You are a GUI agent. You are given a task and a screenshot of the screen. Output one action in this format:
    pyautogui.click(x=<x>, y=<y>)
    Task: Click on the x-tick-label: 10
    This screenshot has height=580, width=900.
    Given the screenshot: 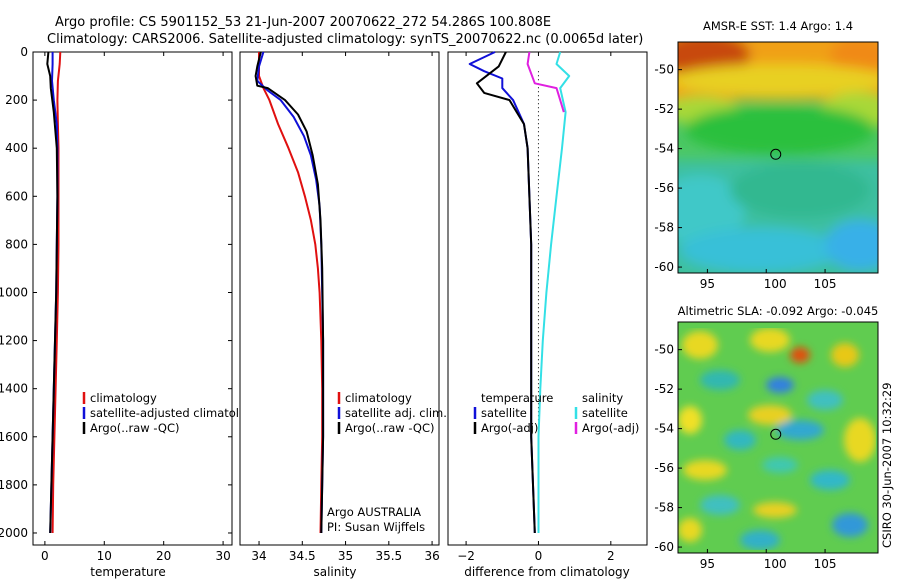 What is the action you would take?
    pyautogui.click(x=104, y=556)
    